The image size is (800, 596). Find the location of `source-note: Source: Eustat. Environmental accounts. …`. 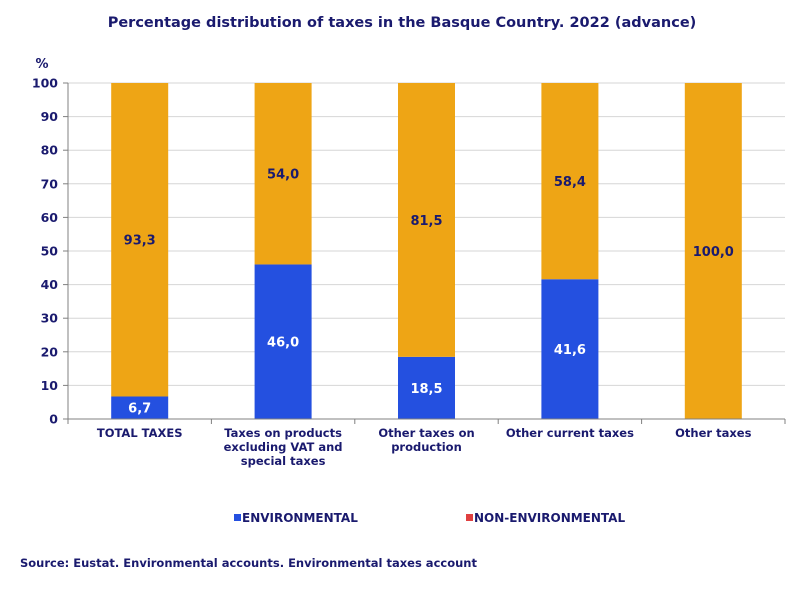

source-note: Source: Eustat. Environmental accounts. … is located at coordinates (248, 563).